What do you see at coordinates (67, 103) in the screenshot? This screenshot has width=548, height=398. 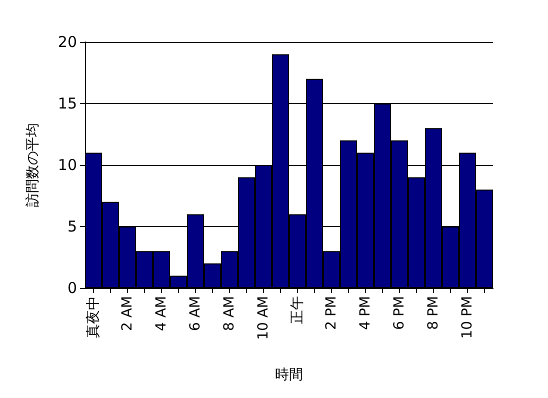 I see `y-tick-label: 15` at bounding box center [67, 103].